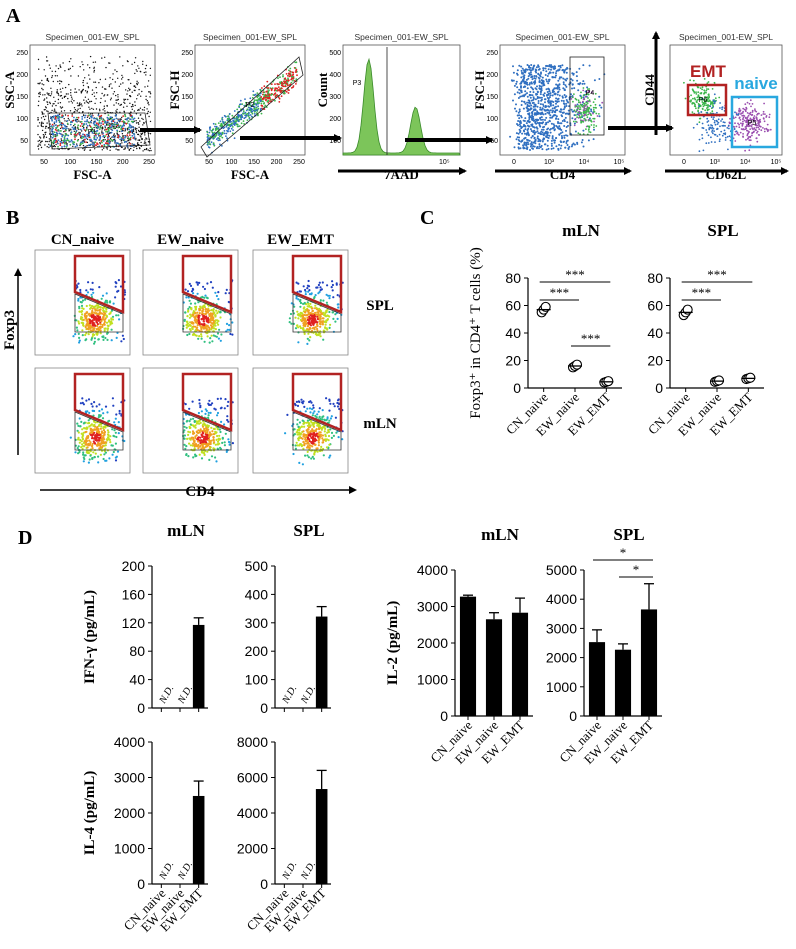  I want to click on y-tick: 50, so click(494, 141).